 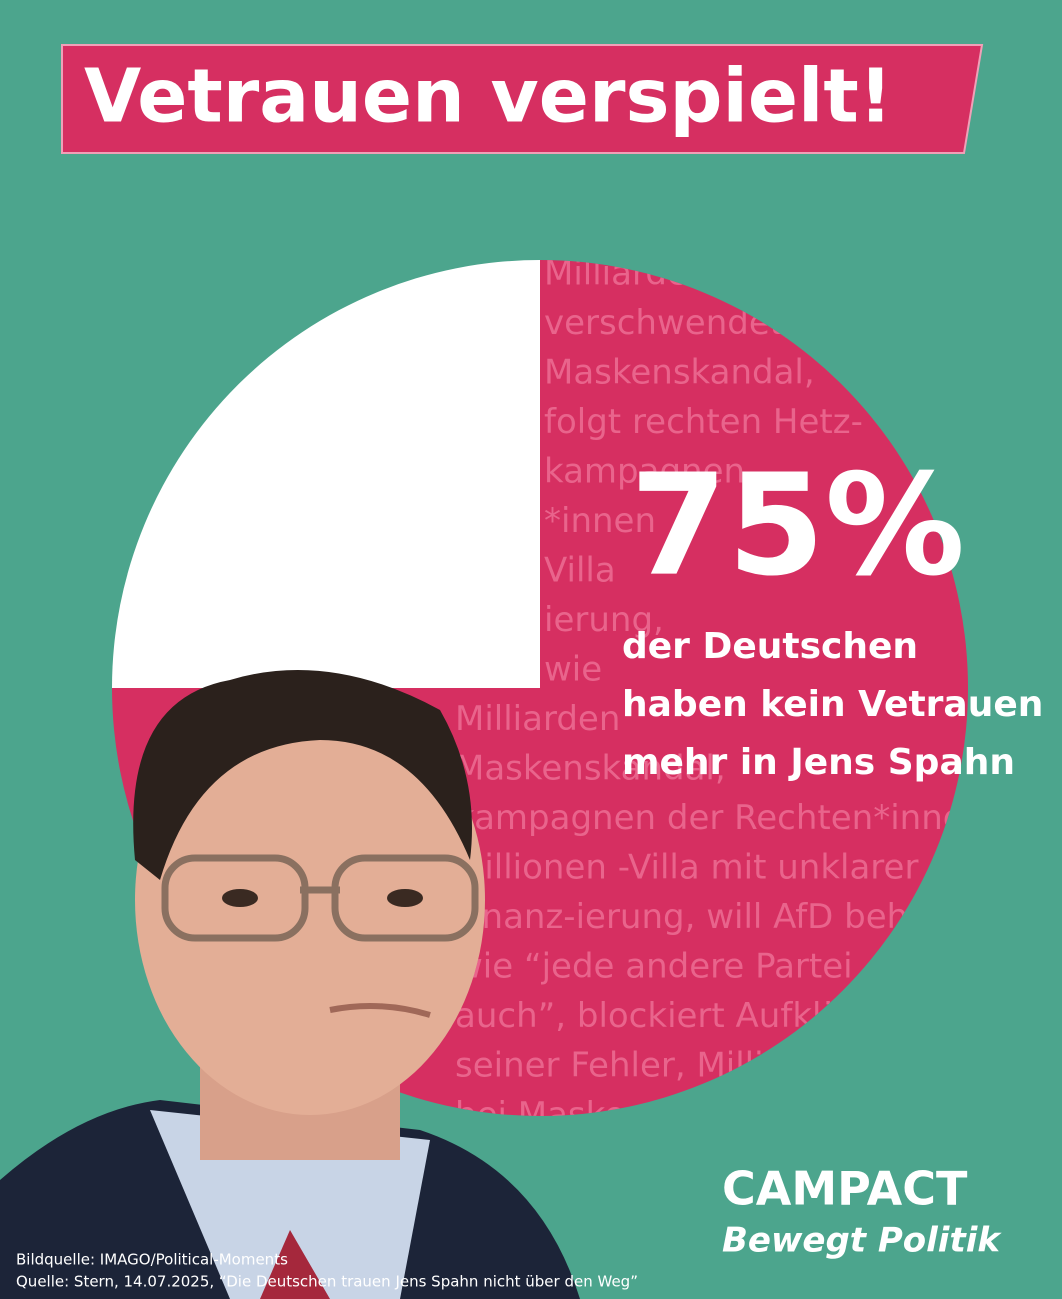 I want to click on background-line: kampagnen der Rechten*innen, so click(x=720, y=818).